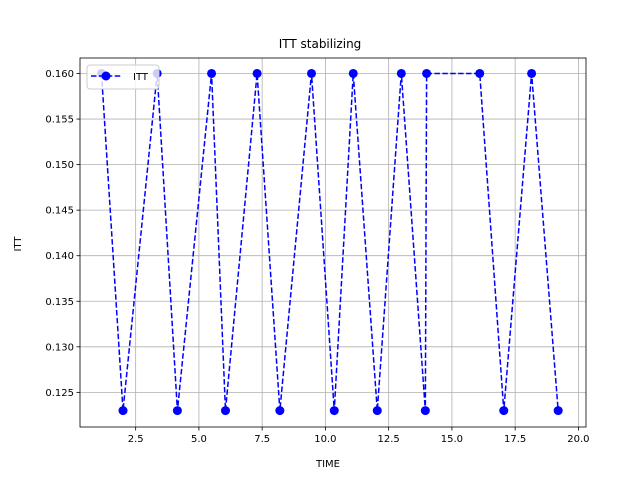 The width and height of the screenshot is (640, 480). What do you see at coordinates (59, 393) in the screenshot?
I see `y-tick-label: 0.125` at bounding box center [59, 393].